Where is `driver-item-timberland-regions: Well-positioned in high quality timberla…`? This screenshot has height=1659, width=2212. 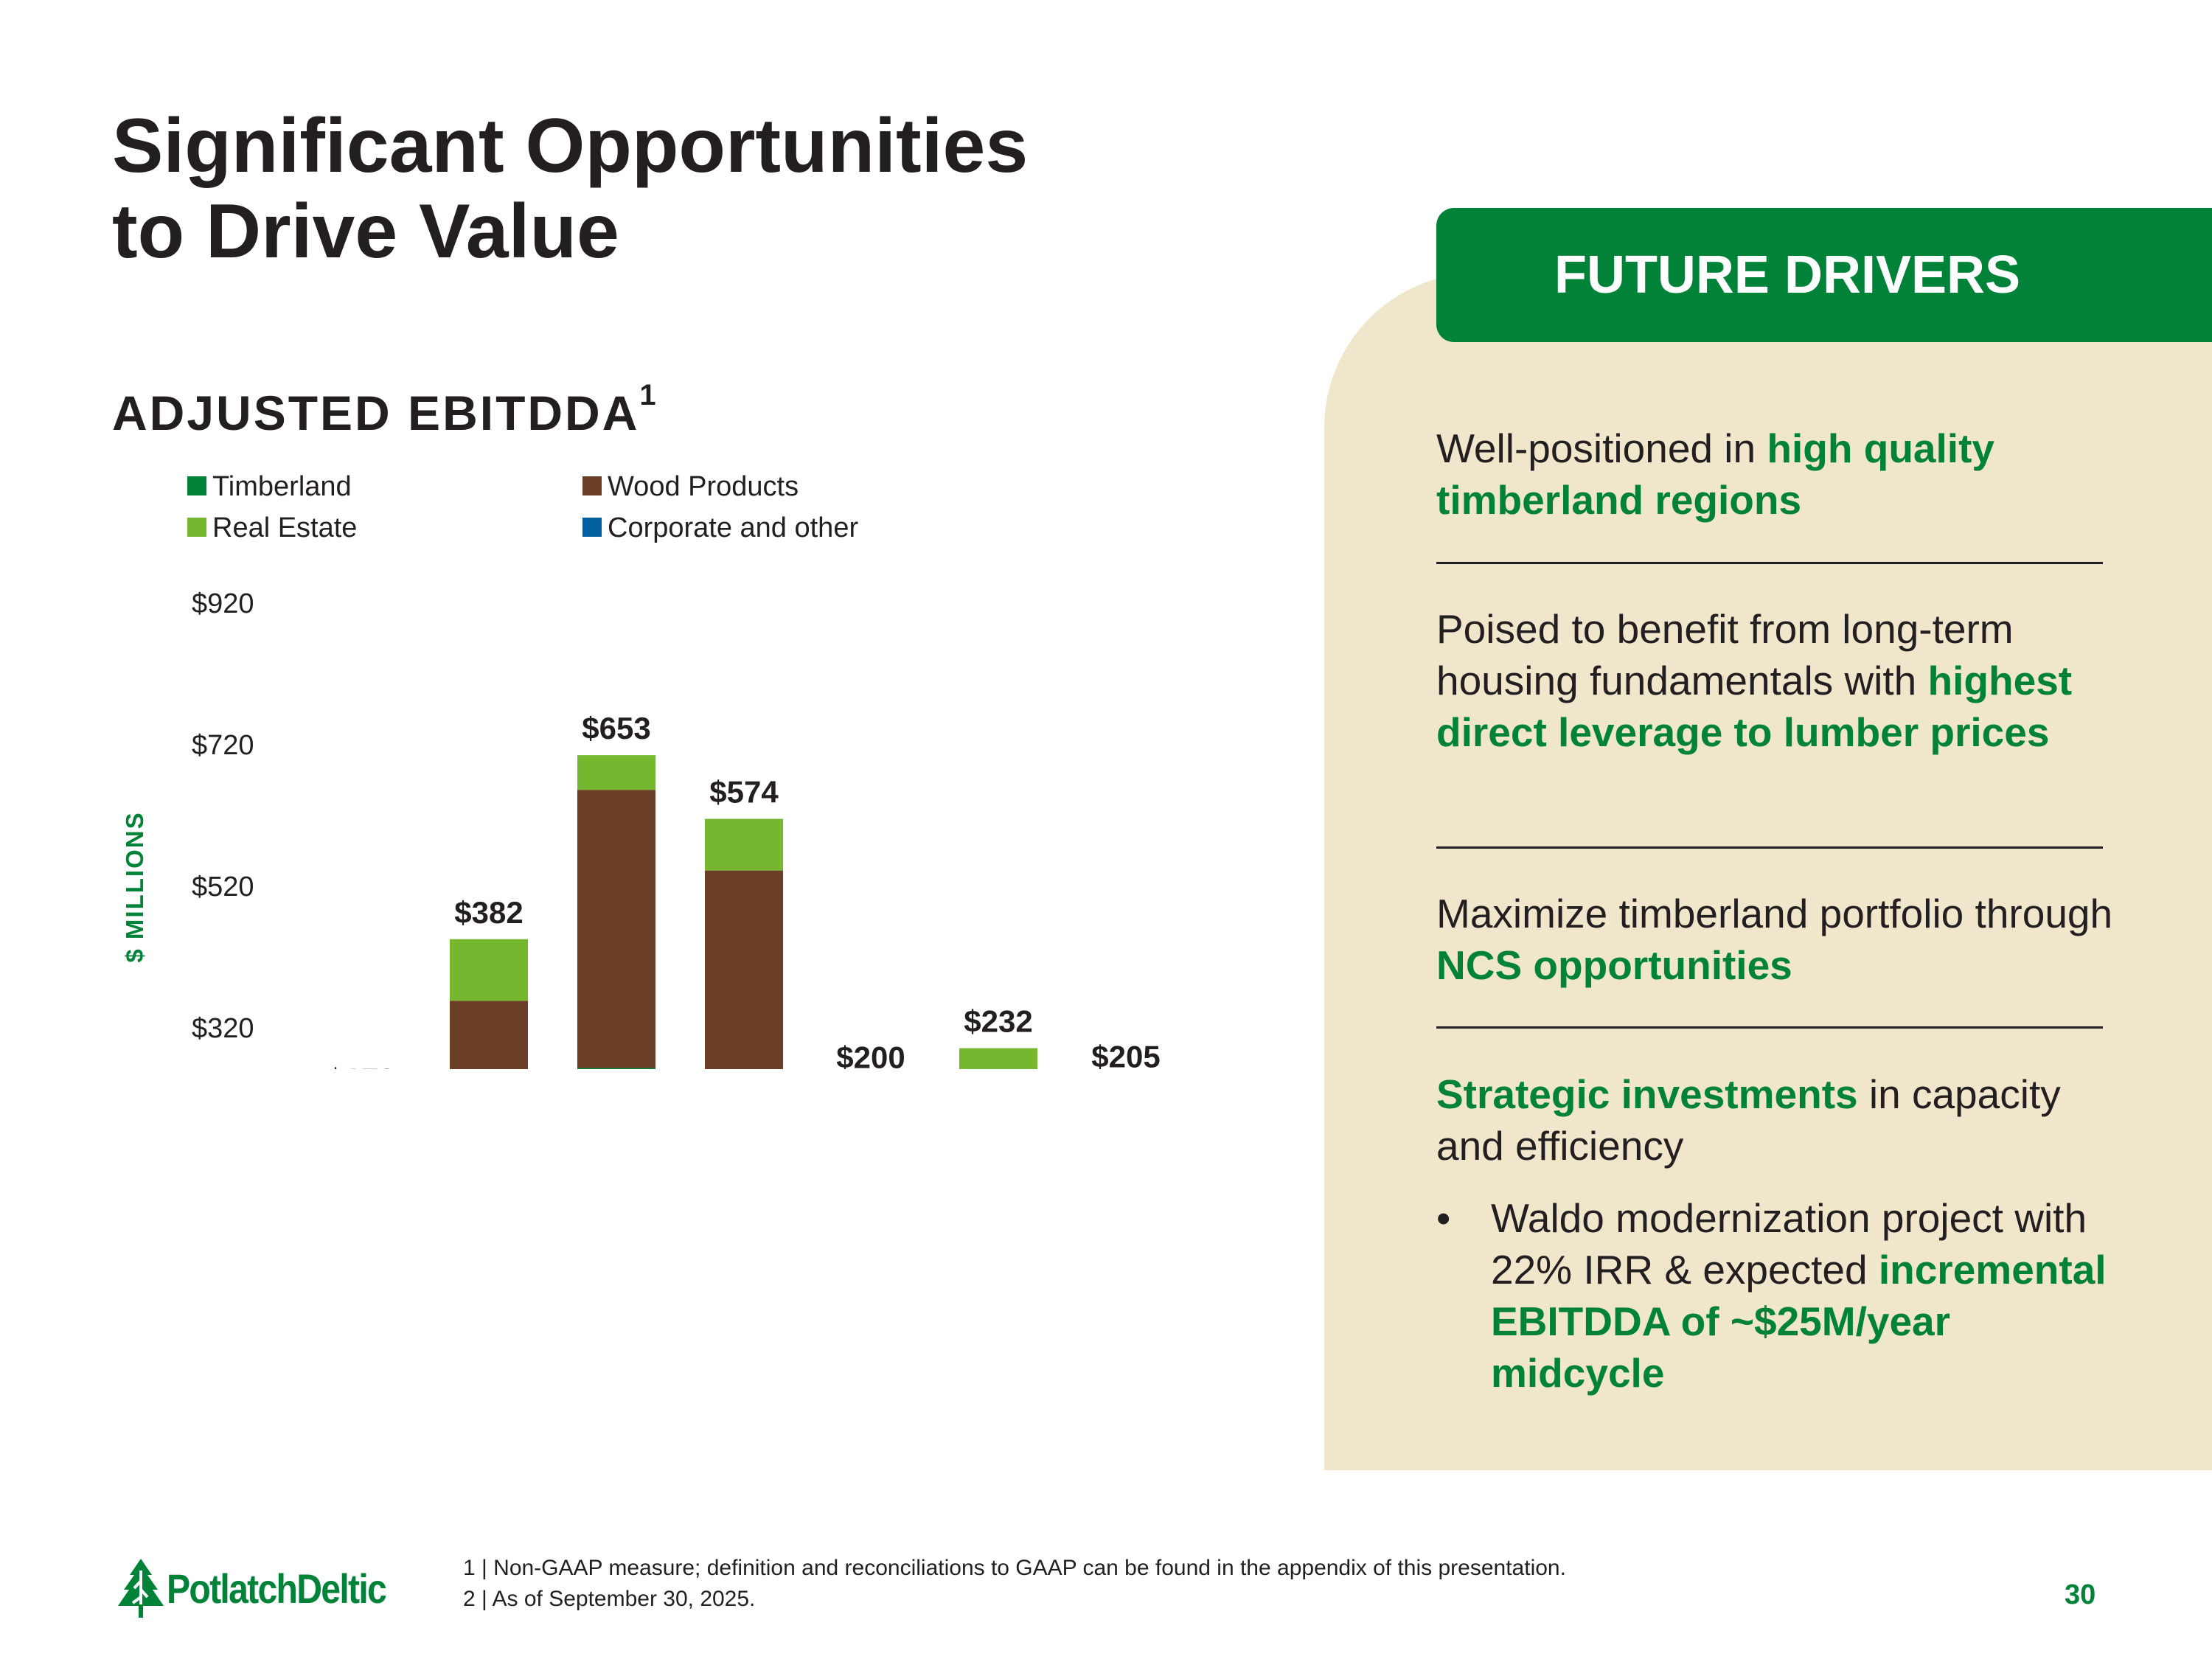 driver-item-timberland-regions: Well-positioned in high quality timberla… is located at coordinates (1779, 474).